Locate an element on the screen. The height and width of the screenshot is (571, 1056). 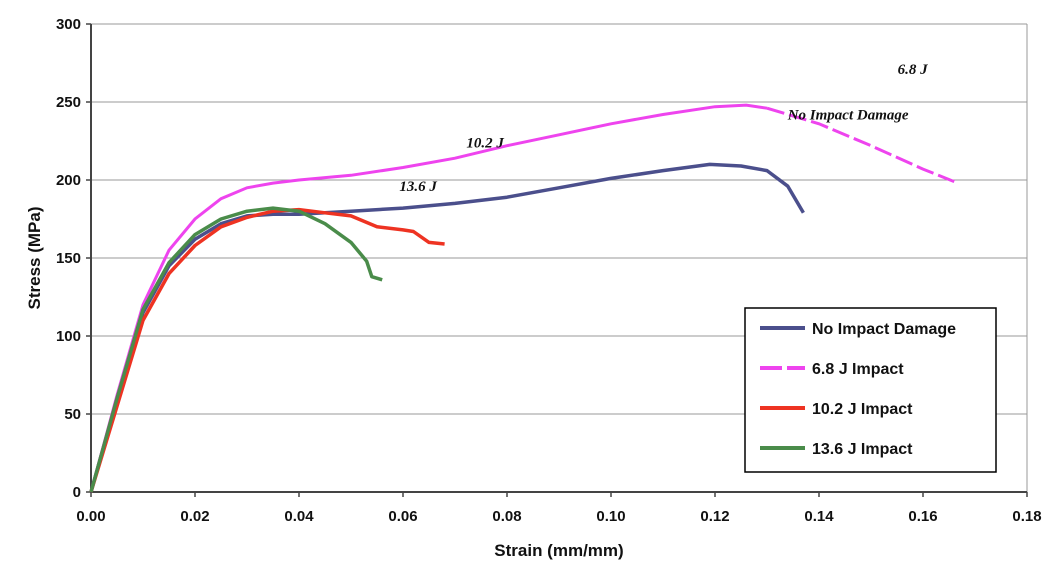
x-tick-label: 0.18 is located at coordinates (1026, 516).